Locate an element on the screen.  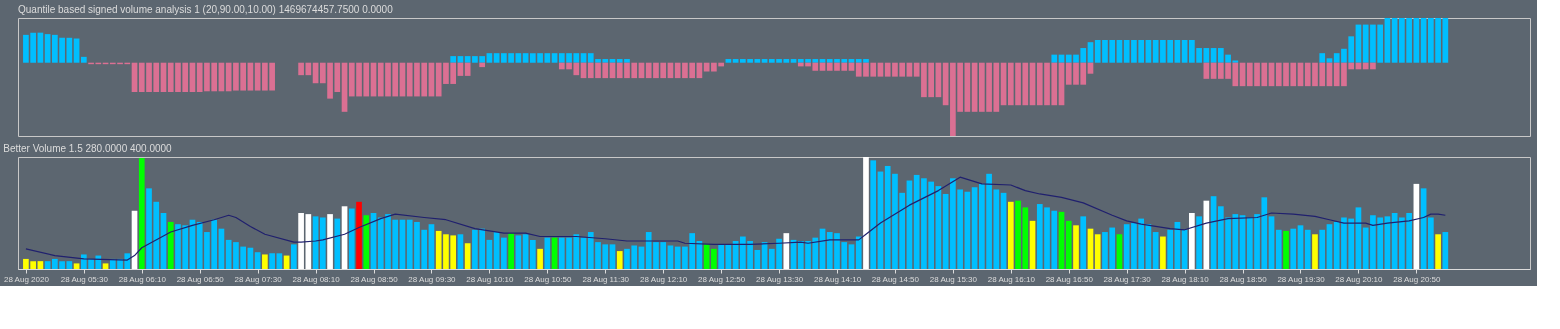
x-tick-label: 28 Aug 07:30 is located at coordinates (258, 279).